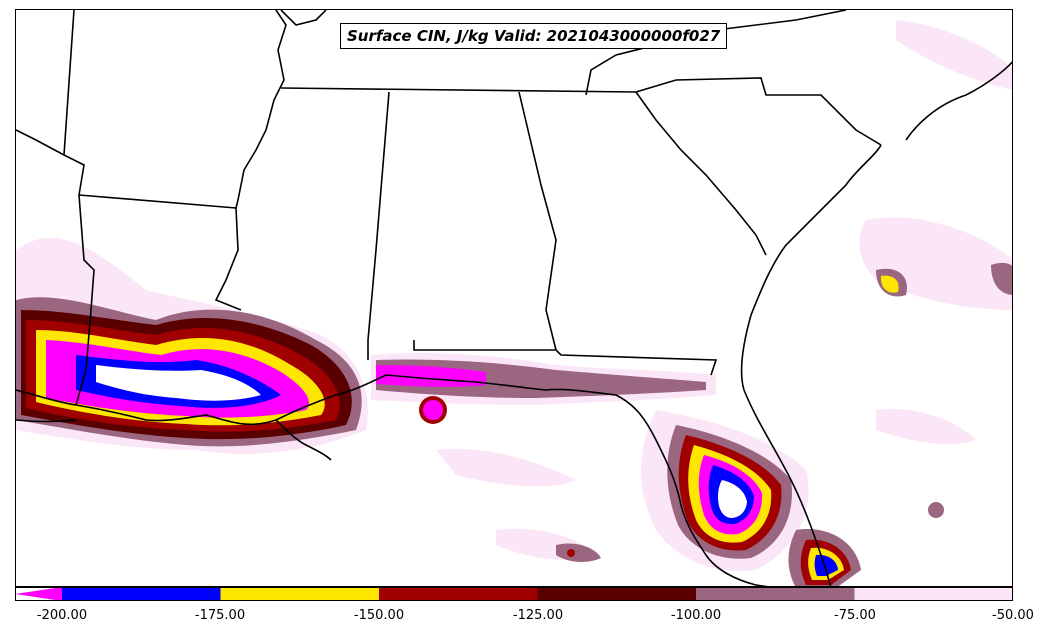 The height and width of the screenshot is (633, 1044). Describe the element at coordinates (538, 615) in the screenshot. I see `tick-label: -125.00` at that location.